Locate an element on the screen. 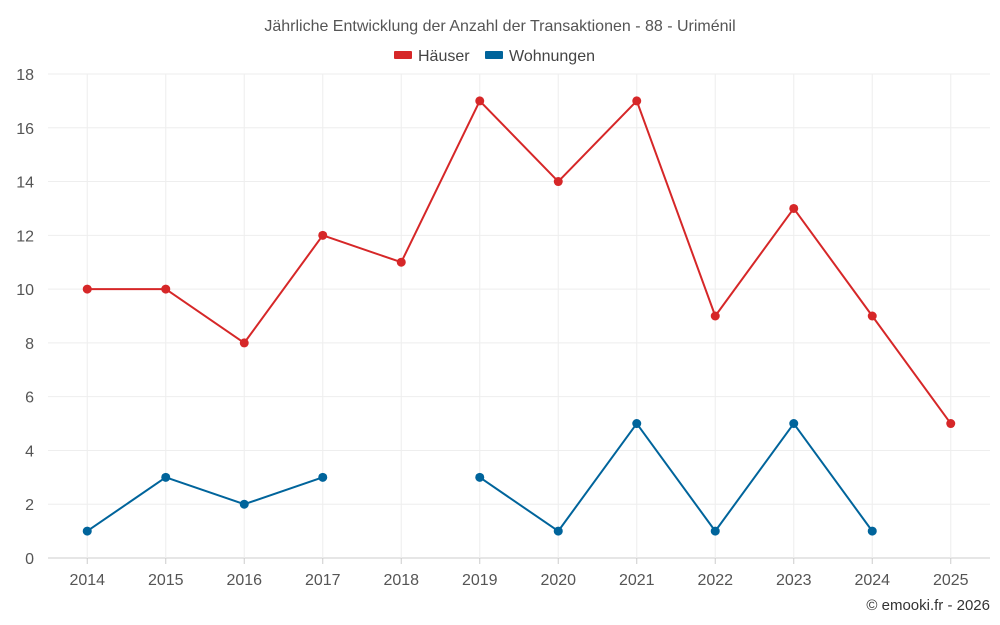 This screenshot has height=625, width=1000. legend-label-wohnungen: Wohnungen is located at coordinates (552, 56).